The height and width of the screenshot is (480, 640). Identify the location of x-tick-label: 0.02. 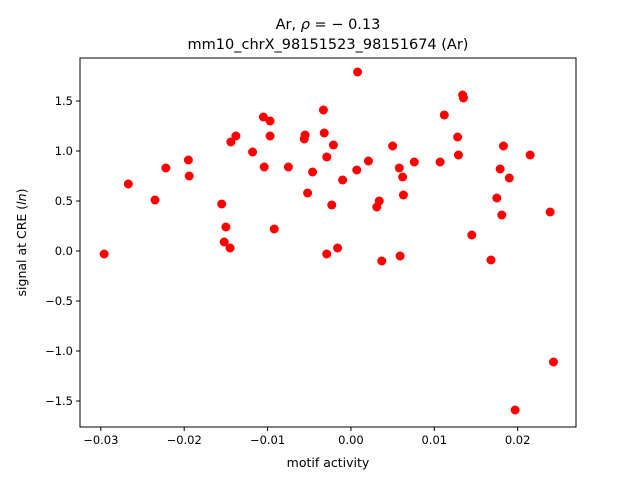
(518, 440).